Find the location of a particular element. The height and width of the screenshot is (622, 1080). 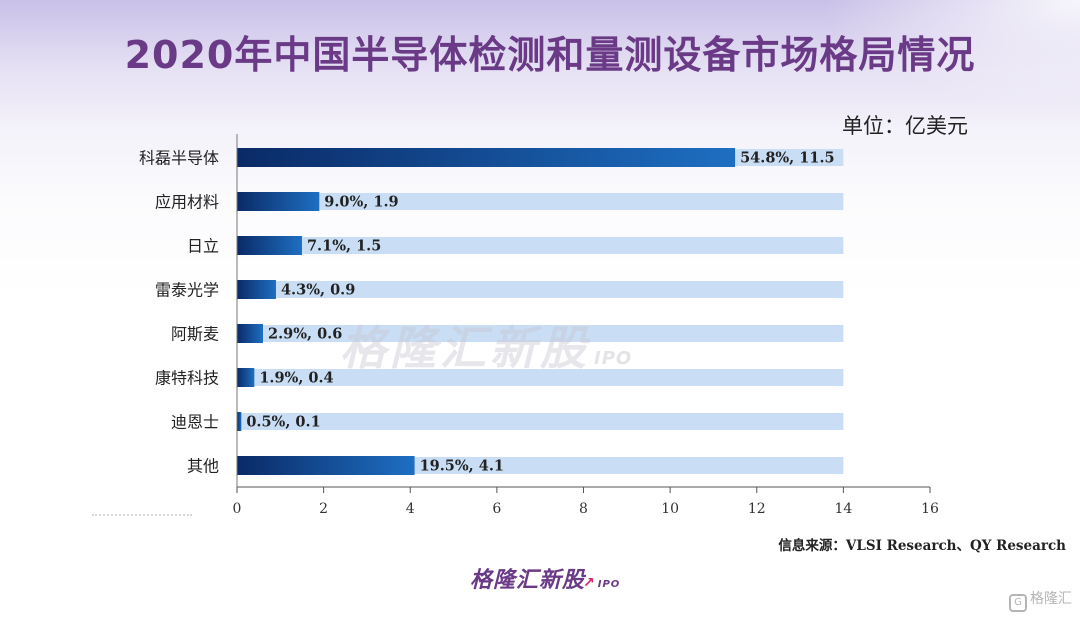

watermark-suffix: IPO is located at coordinates (613, 358).